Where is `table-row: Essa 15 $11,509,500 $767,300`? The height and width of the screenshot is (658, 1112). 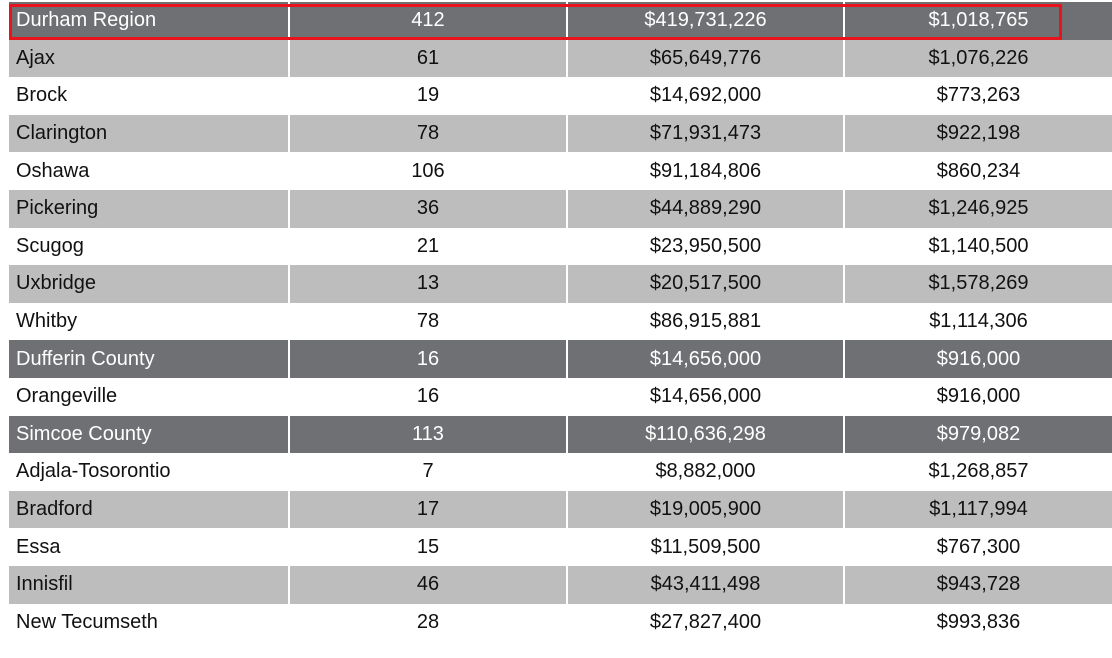 table-row: Essa 15 $11,509,500 $767,300 is located at coordinates (560, 547).